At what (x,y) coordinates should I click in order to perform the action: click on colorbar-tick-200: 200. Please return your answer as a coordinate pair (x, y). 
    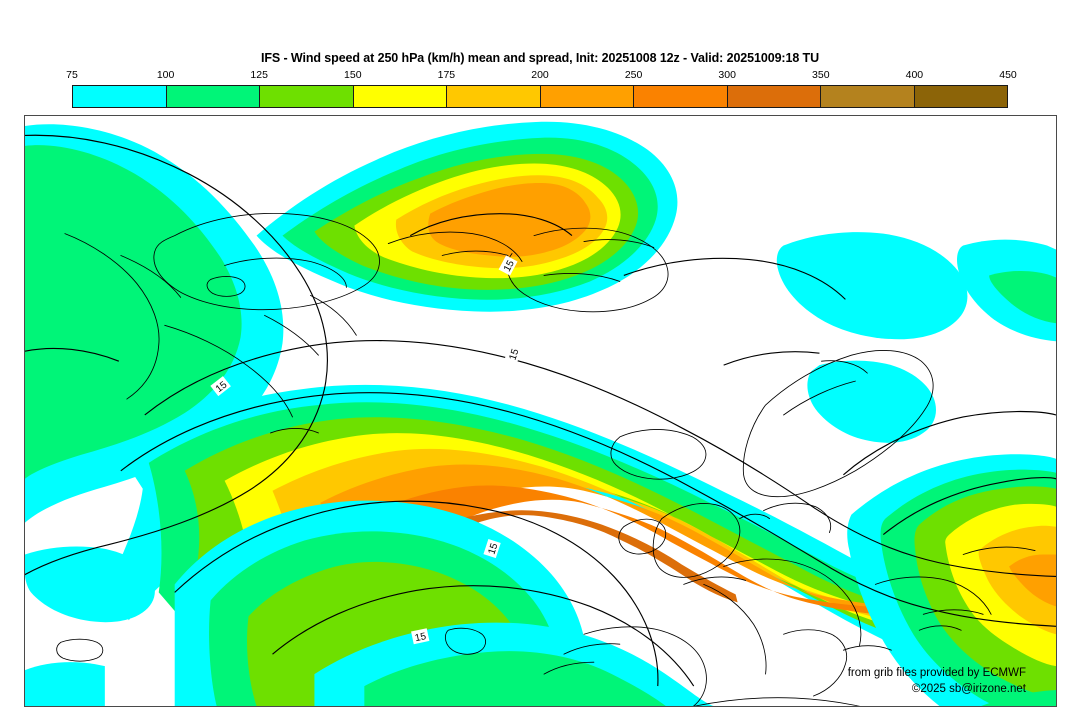
    Looking at the image, I should click on (540, 75).